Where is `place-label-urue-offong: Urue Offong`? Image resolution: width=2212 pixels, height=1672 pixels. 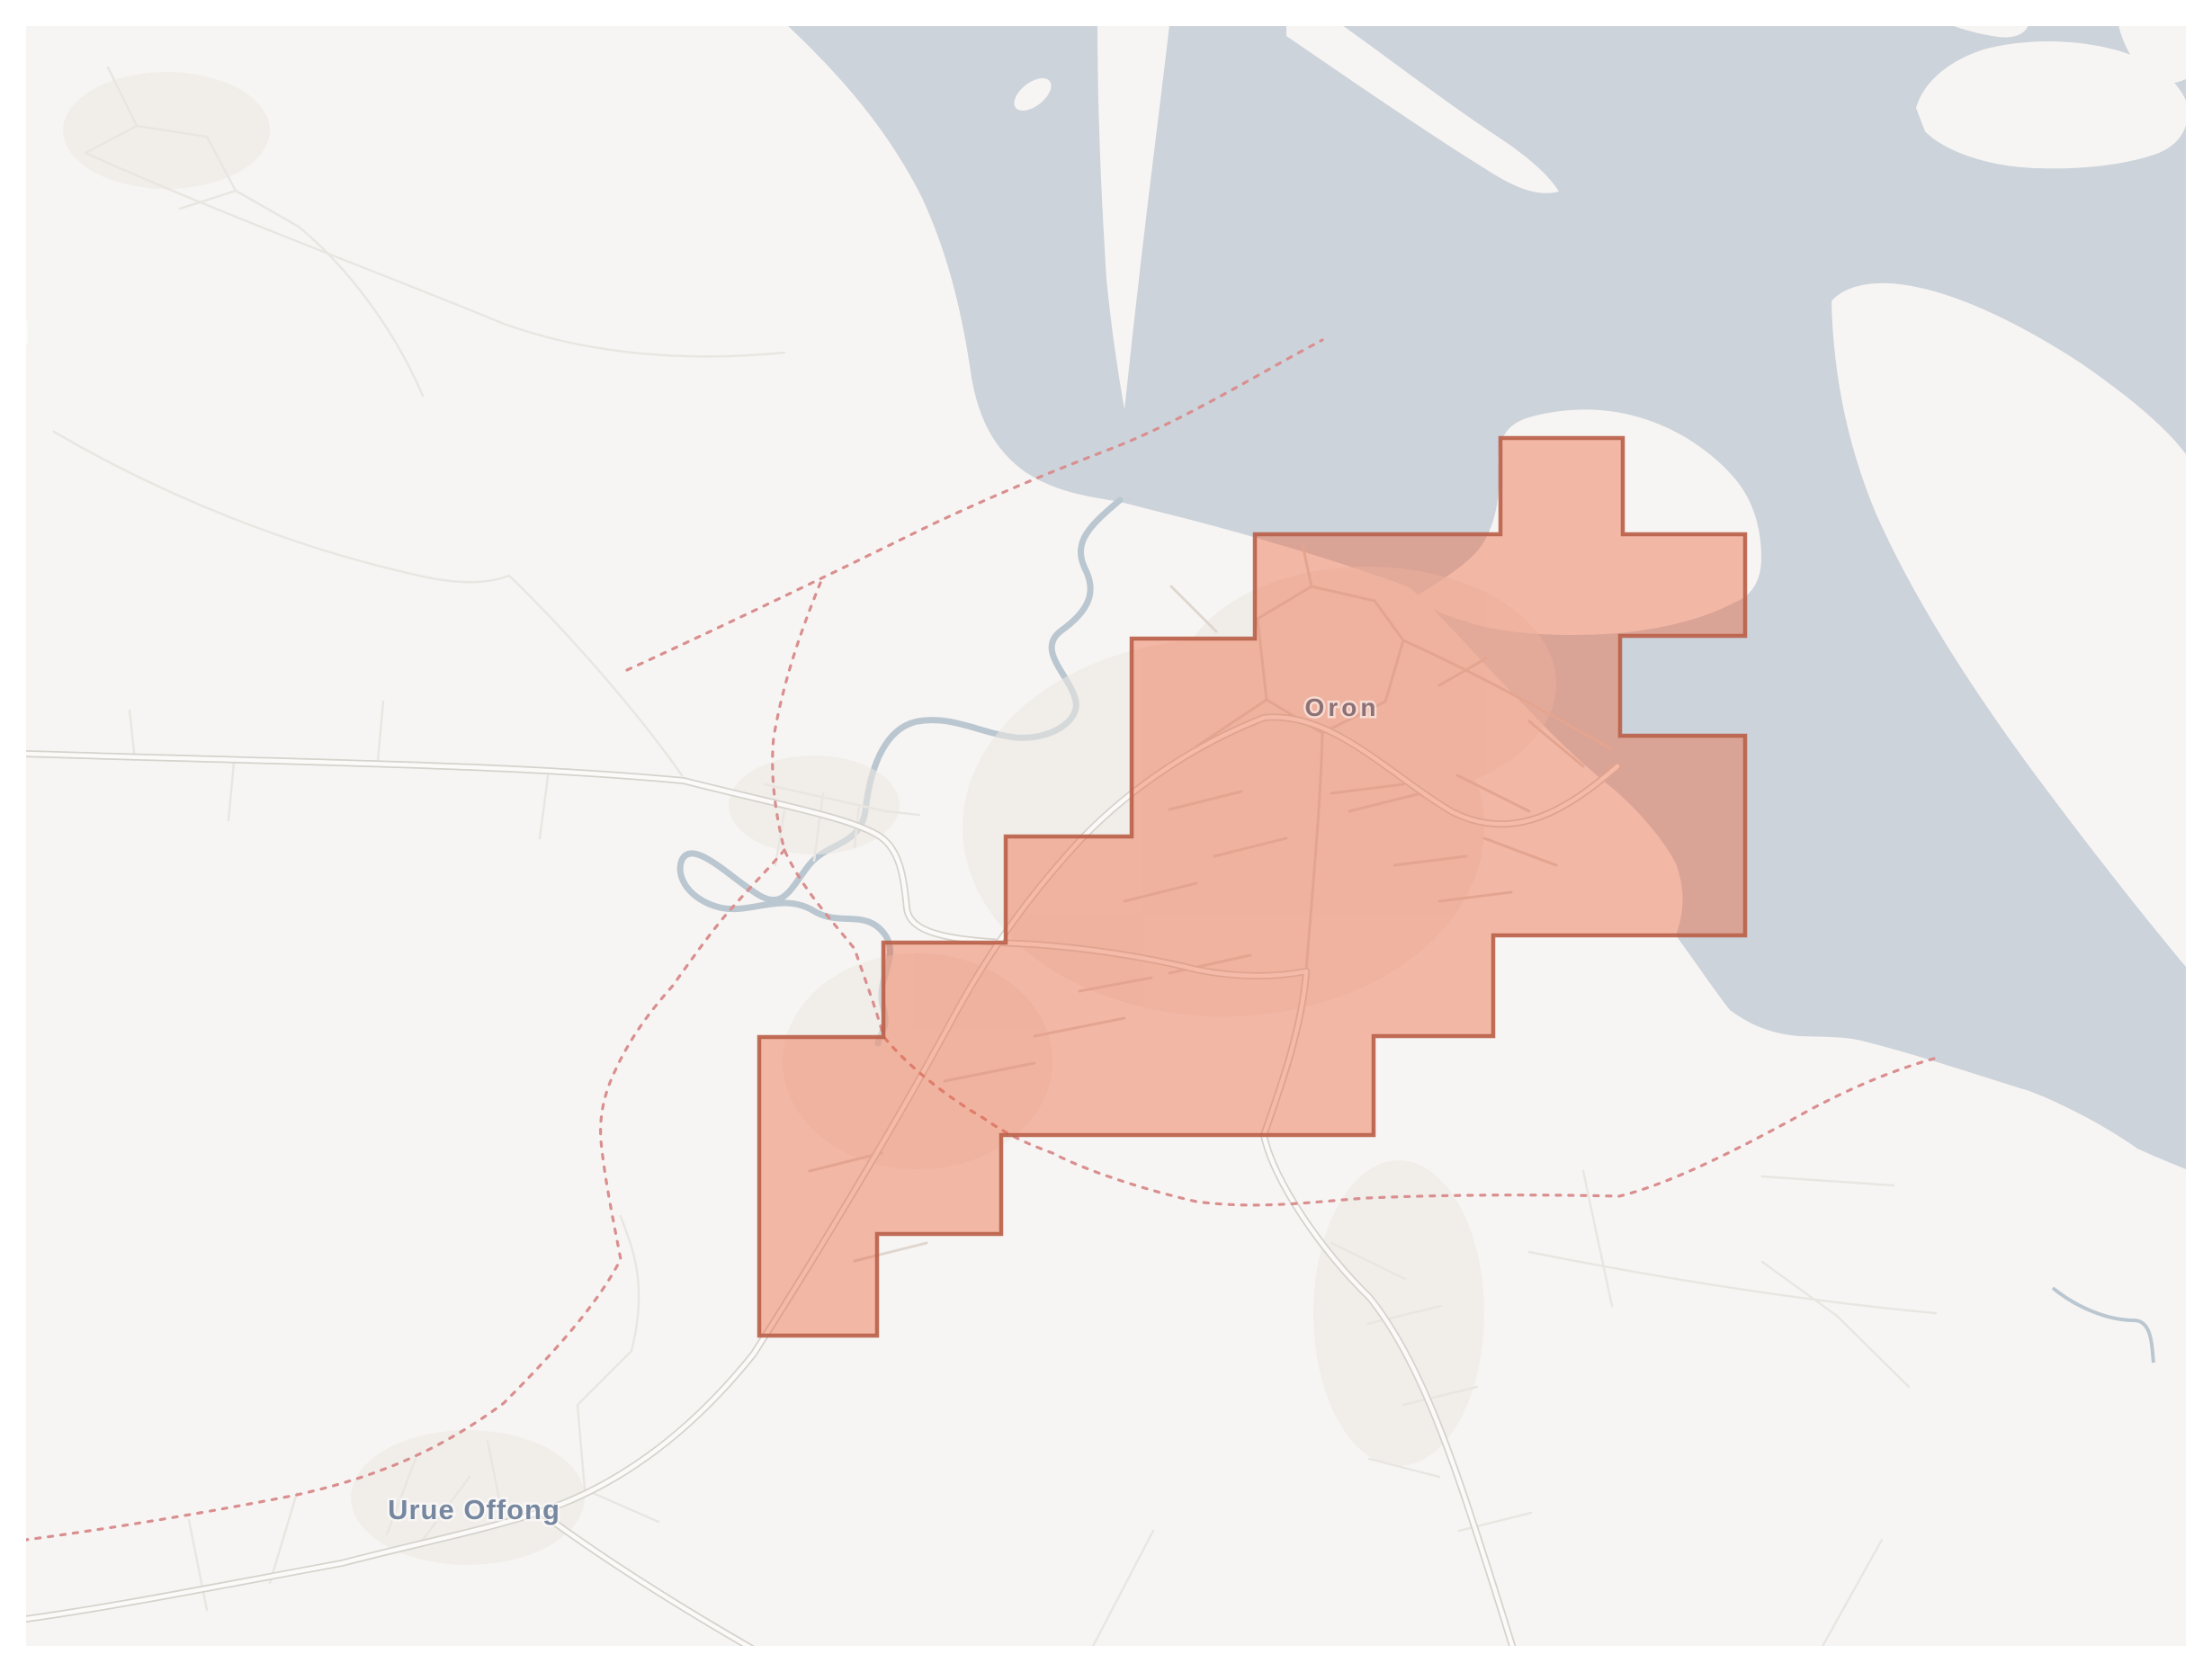 place-label-urue-offong: Urue Offong is located at coordinates (474, 1509).